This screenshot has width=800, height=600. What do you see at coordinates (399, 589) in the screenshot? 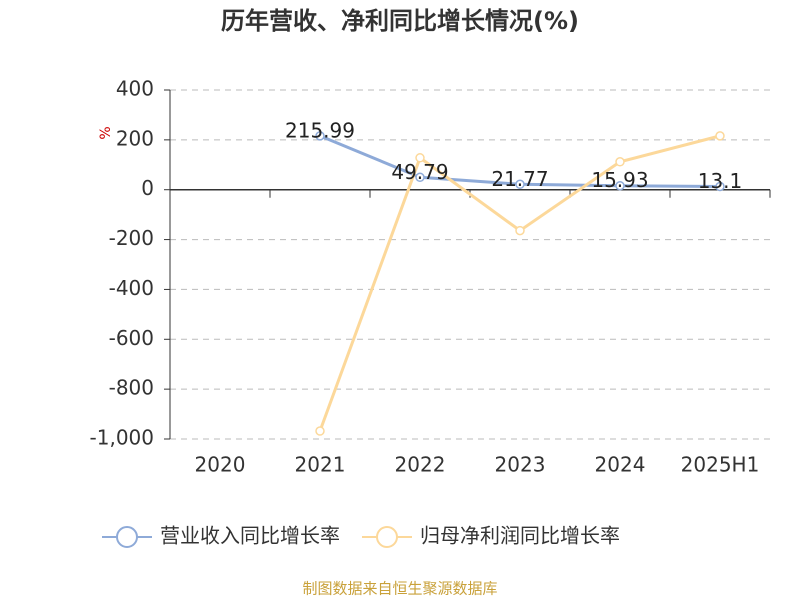
I see `source-note: 制图数据来自恒生聚源数据库` at bounding box center [399, 589].